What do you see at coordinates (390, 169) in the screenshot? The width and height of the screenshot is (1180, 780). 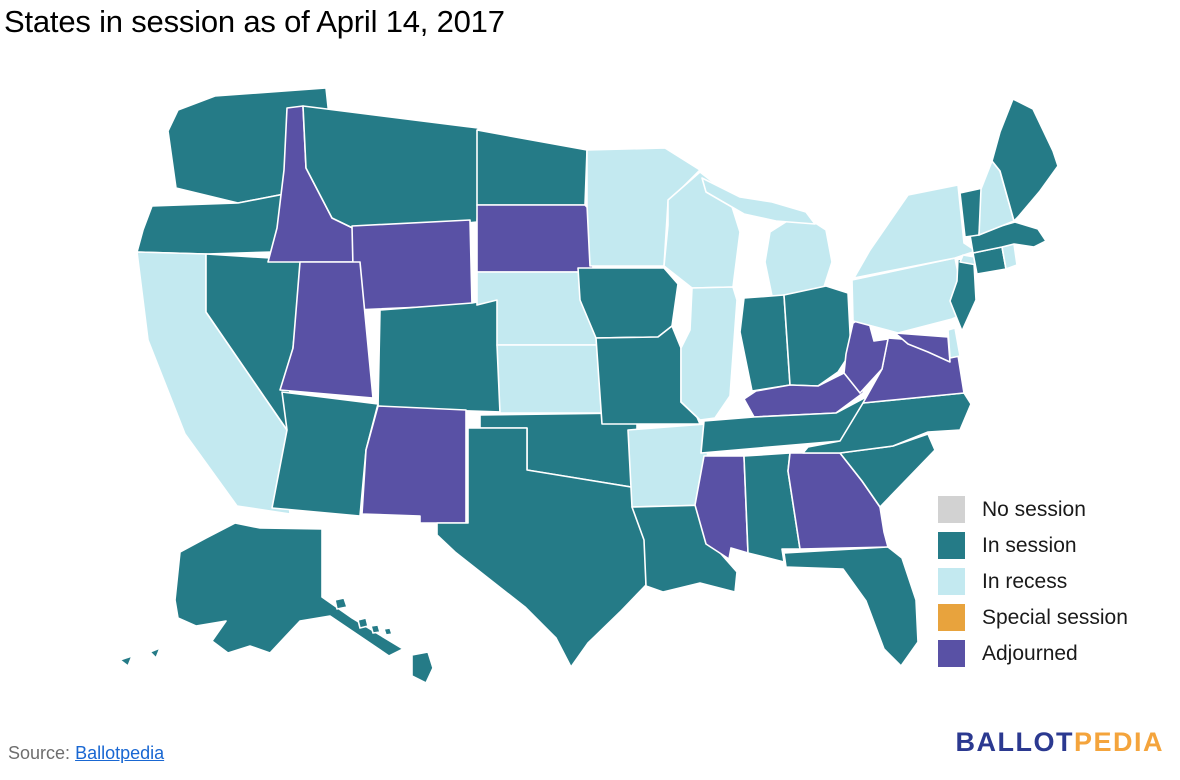 I see `state-MT: Montana` at bounding box center [390, 169].